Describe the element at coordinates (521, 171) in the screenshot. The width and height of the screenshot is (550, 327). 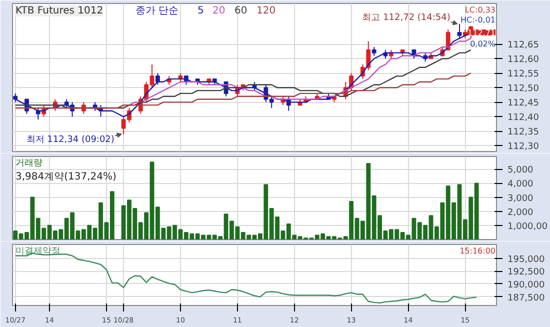
I see `y-tick-label: 5,000` at that location.